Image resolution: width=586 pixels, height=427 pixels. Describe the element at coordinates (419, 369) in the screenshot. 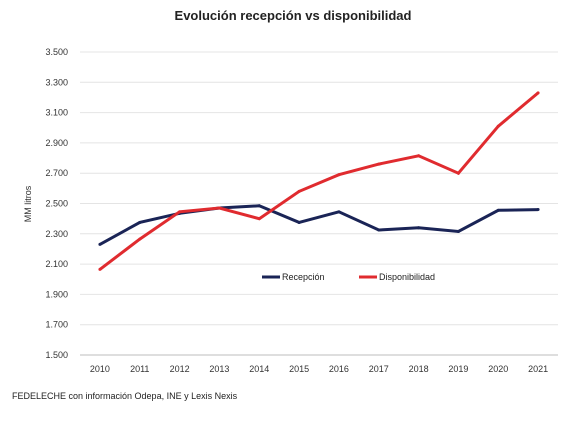

I see `x-tick-label: 2018` at that location.